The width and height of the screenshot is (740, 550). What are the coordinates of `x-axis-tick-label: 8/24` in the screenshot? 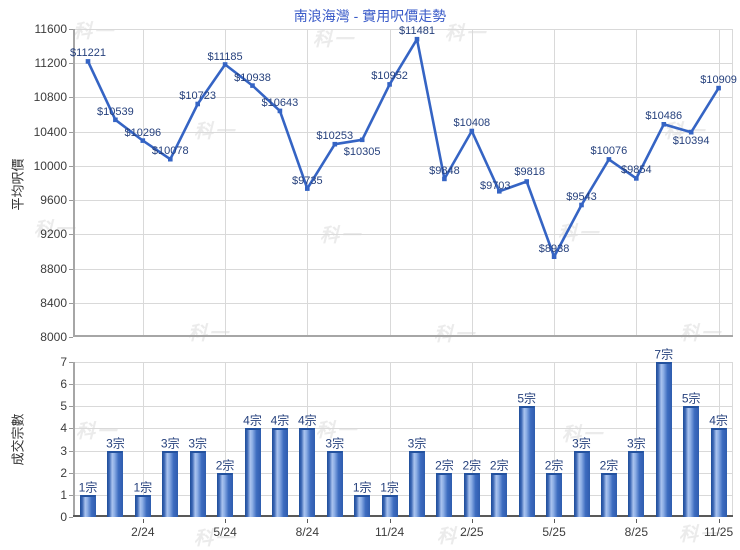 It's located at (307, 532).